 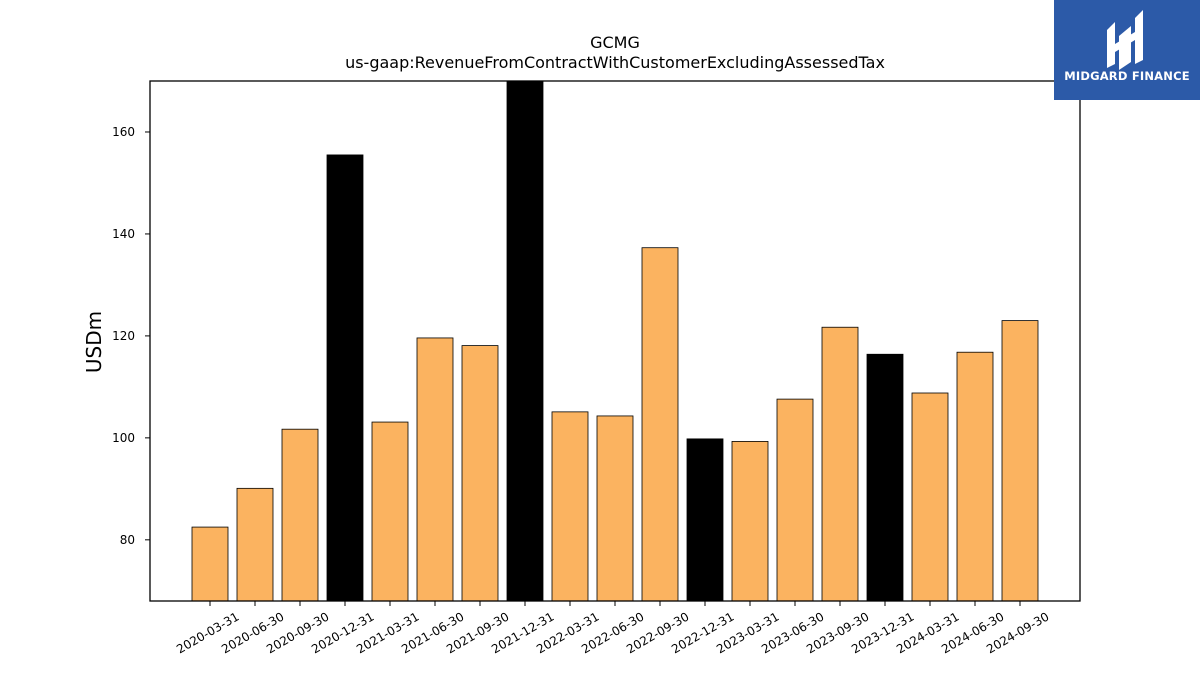 What do you see at coordinates (127, 540) in the screenshot?
I see `y-tick-label: 80` at bounding box center [127, 540].